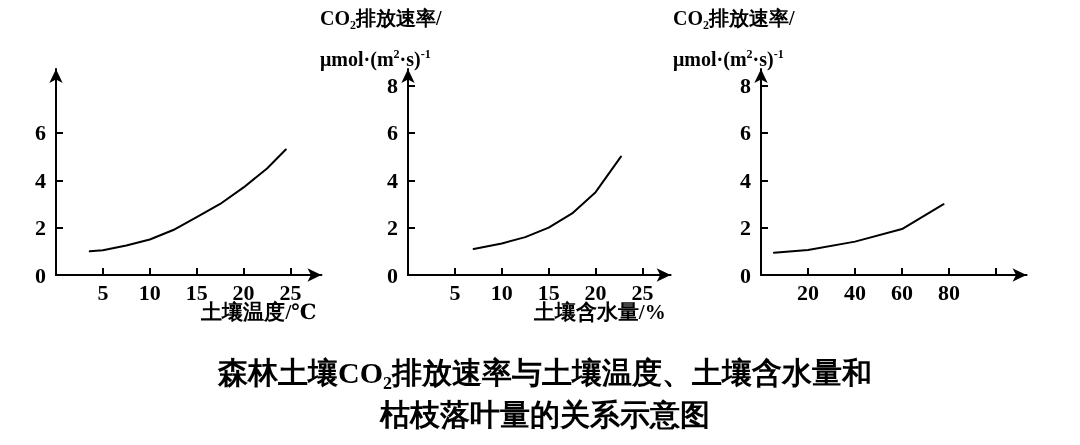  I want to click on text: 森林土壤CO₂排放速率与土壤温度、土壤含水量和枯枝落叶量的关系示意图, so click(545, 394).